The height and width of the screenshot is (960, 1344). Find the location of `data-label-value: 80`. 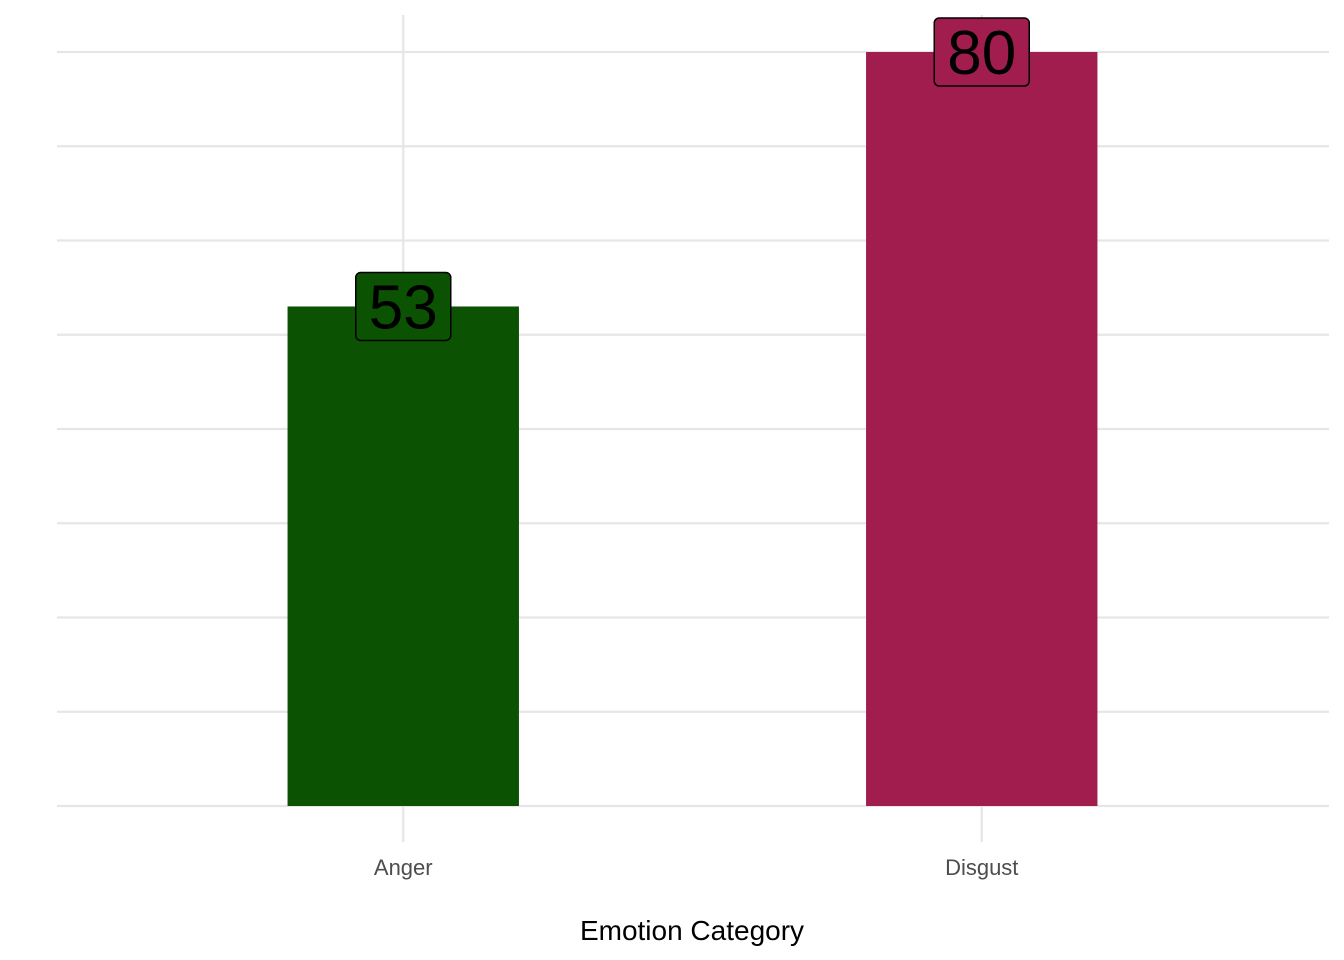

data-label-value: 80 is located at coordinates (981, 53).